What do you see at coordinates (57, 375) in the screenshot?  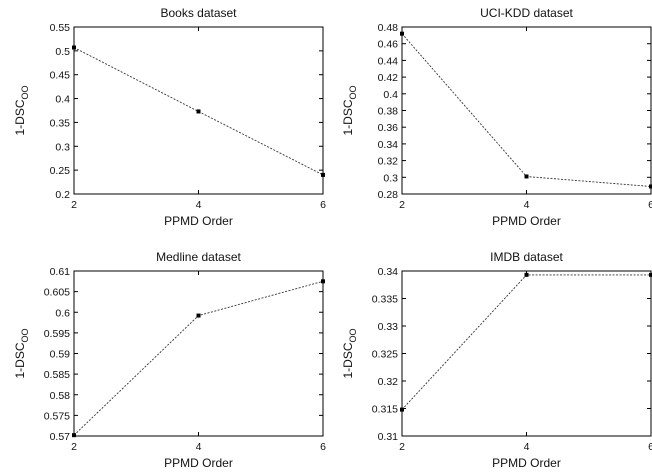 I see `y-tick-label: 0.585` at bounding box center [57, 375].